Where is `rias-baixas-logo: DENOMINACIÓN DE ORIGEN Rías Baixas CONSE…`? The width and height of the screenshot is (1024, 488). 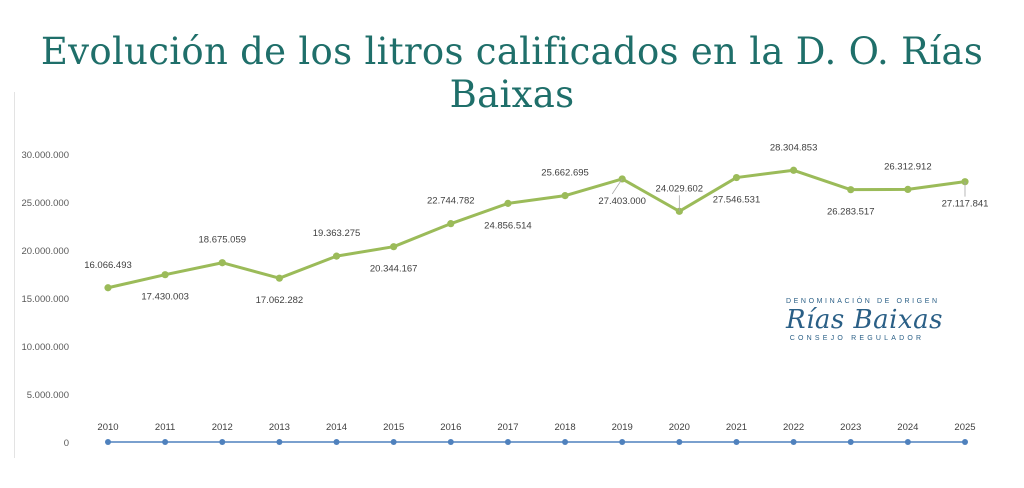
rias-baixas-logo: DENOMINACIÓN DE ORIGEN Rías Baixas CONSE… is located at coordinates (864, 320).